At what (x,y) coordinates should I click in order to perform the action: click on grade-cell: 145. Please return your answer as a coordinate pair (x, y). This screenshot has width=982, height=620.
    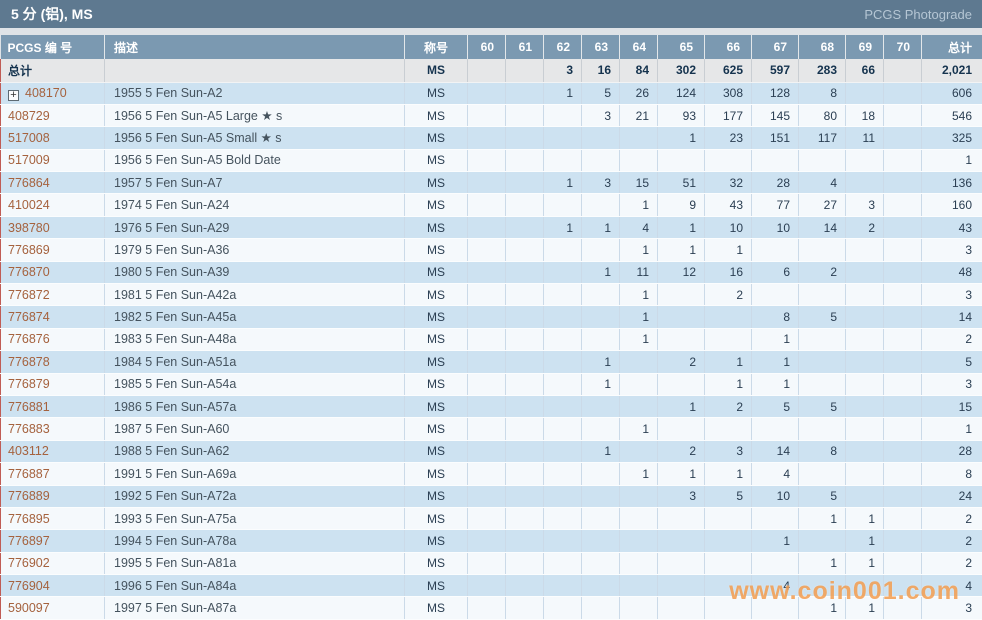
    Looking at the image, I should click on (775, 115).